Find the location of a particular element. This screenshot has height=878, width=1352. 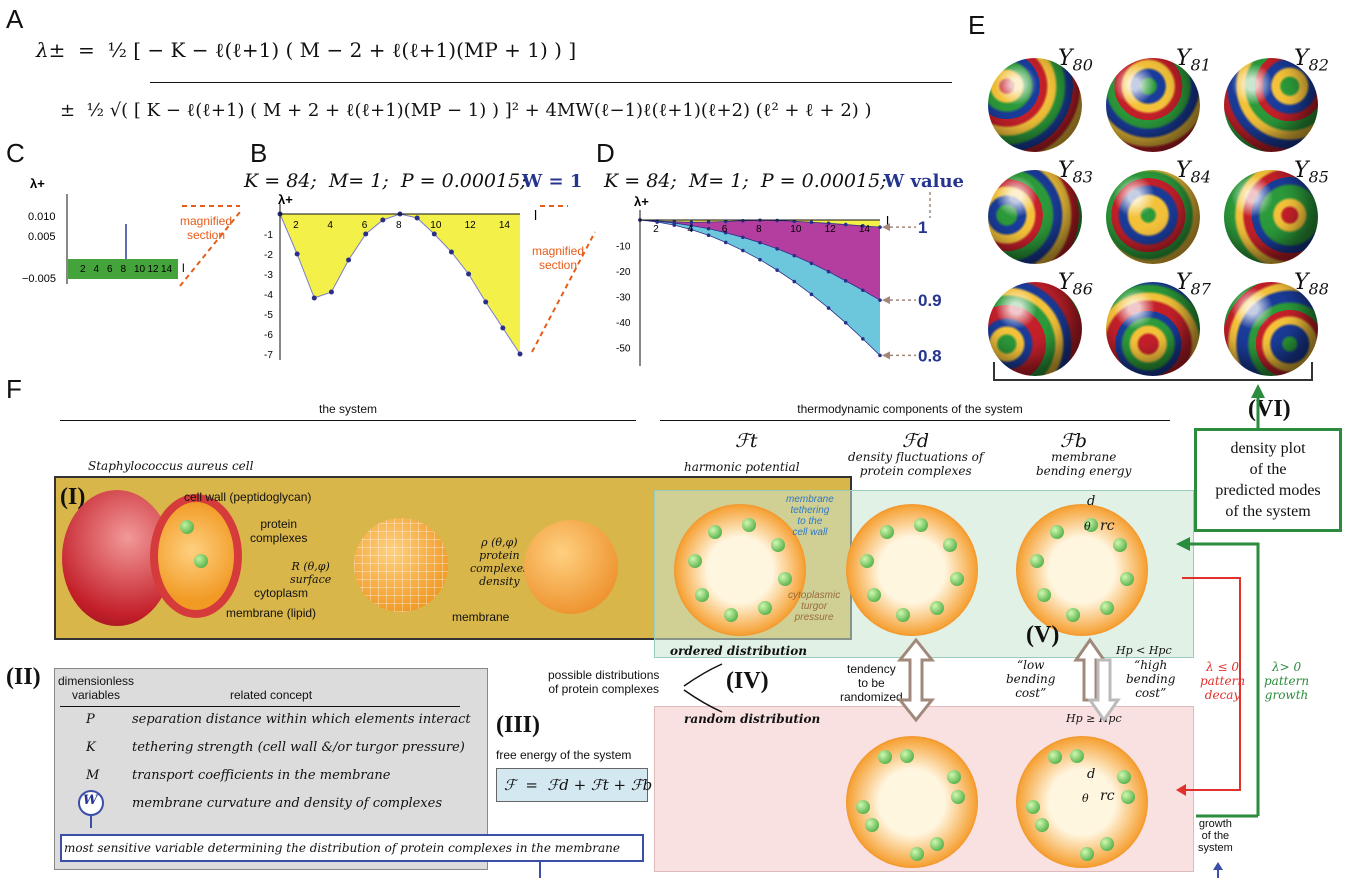

chart-b-ytick: -6 is located at coordinates (268, 335).